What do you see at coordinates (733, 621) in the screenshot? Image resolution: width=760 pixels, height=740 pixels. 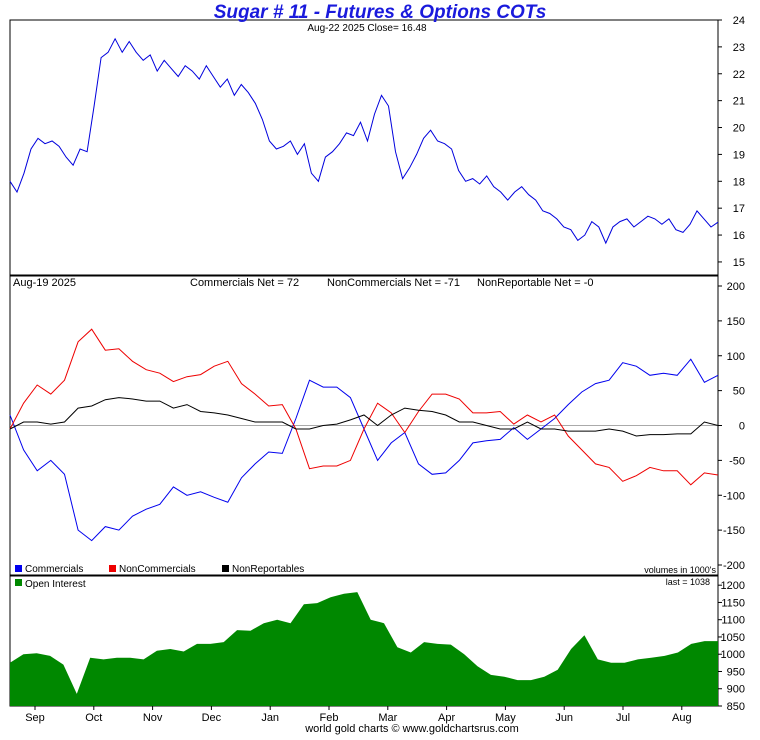 I see `oi-y-tick-label: 1100` at bounding box center [733, 621].